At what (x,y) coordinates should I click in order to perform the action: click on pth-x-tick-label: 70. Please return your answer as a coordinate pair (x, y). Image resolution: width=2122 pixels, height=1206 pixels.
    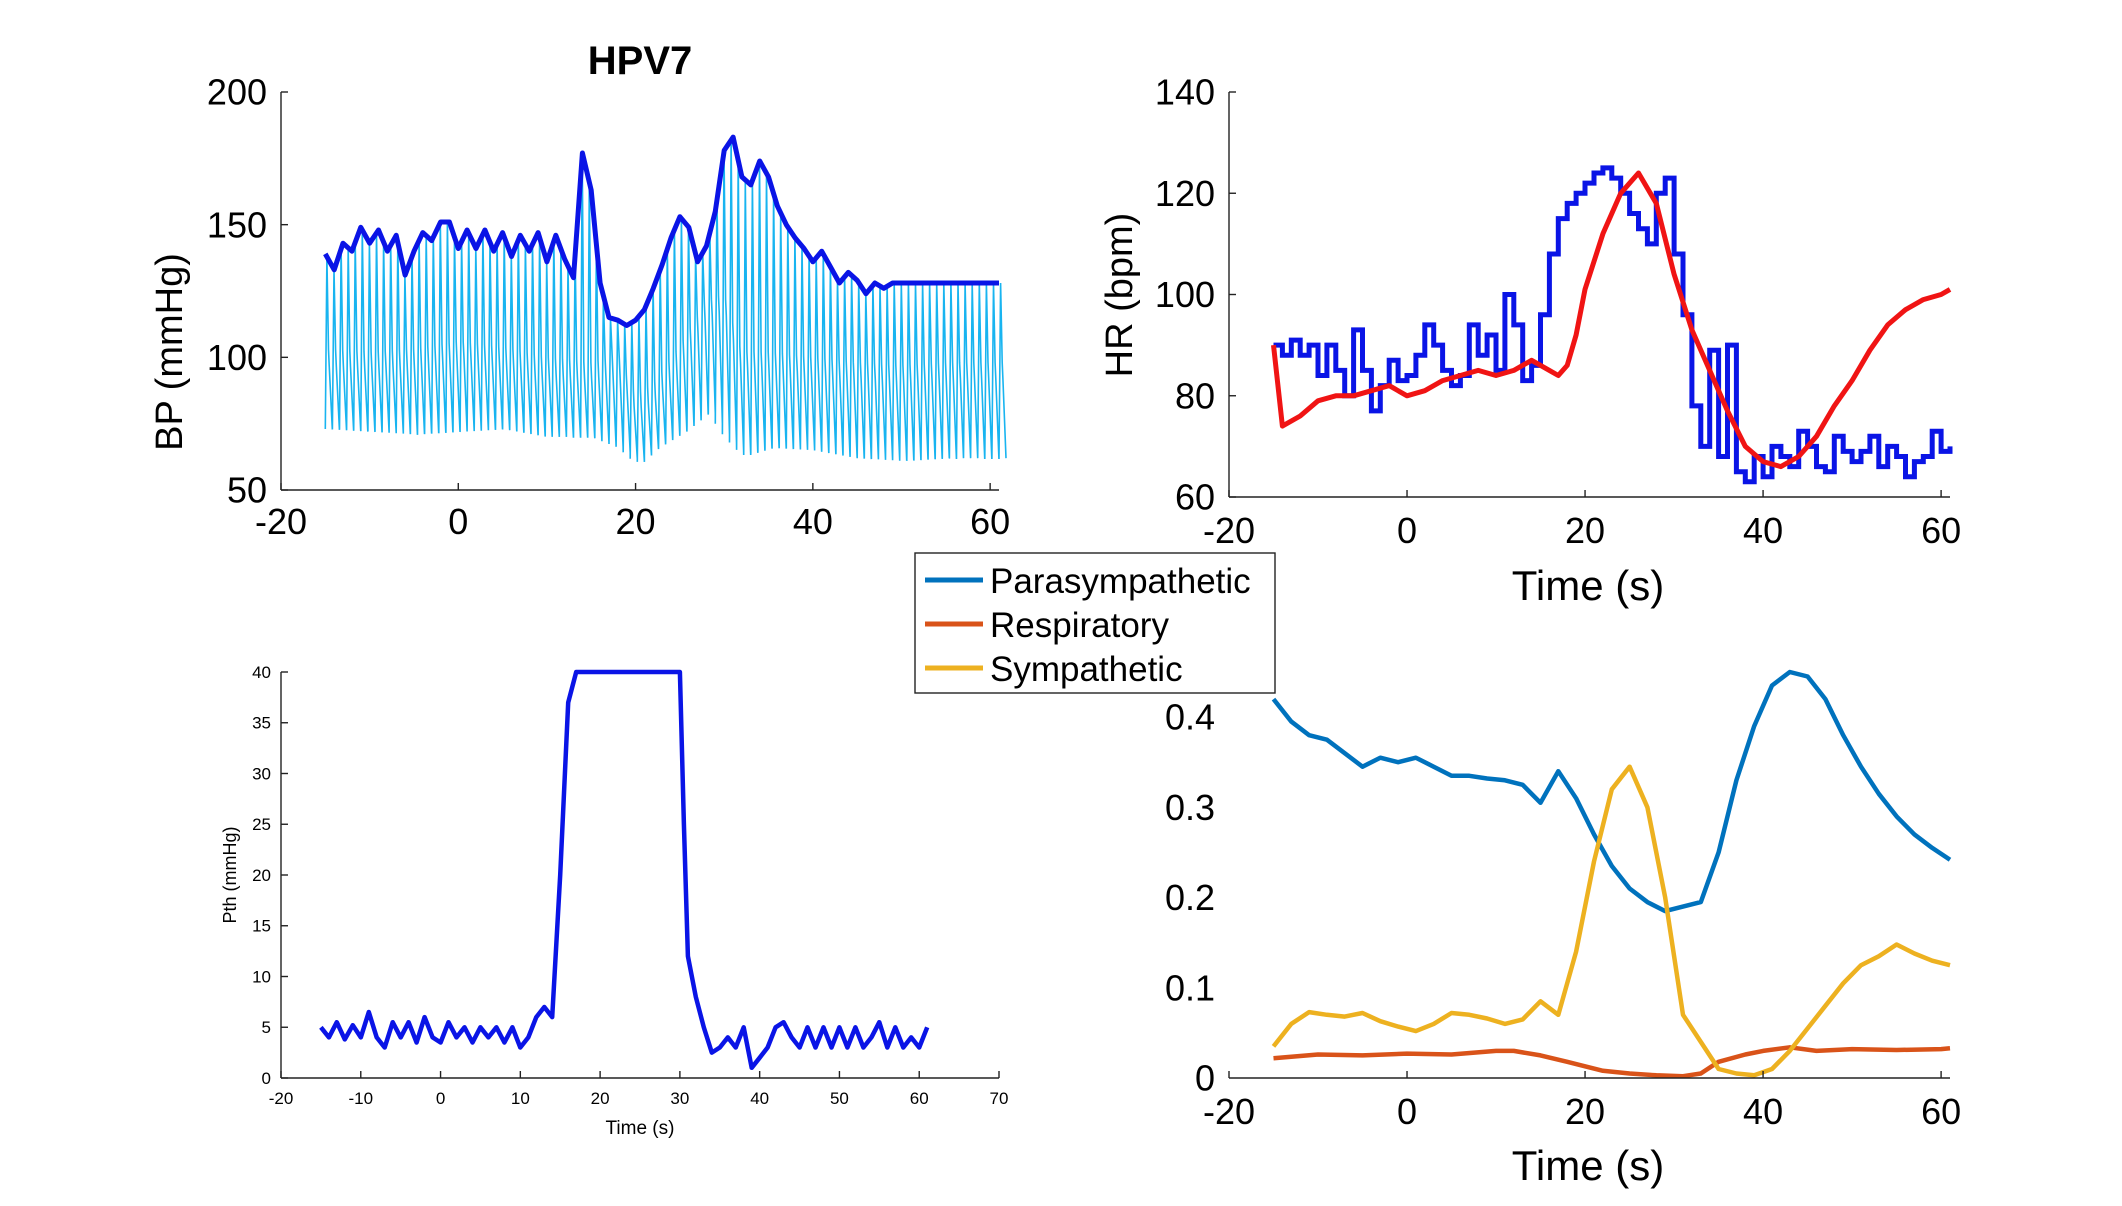
    Looking at the image, I should click on (999, 1098).